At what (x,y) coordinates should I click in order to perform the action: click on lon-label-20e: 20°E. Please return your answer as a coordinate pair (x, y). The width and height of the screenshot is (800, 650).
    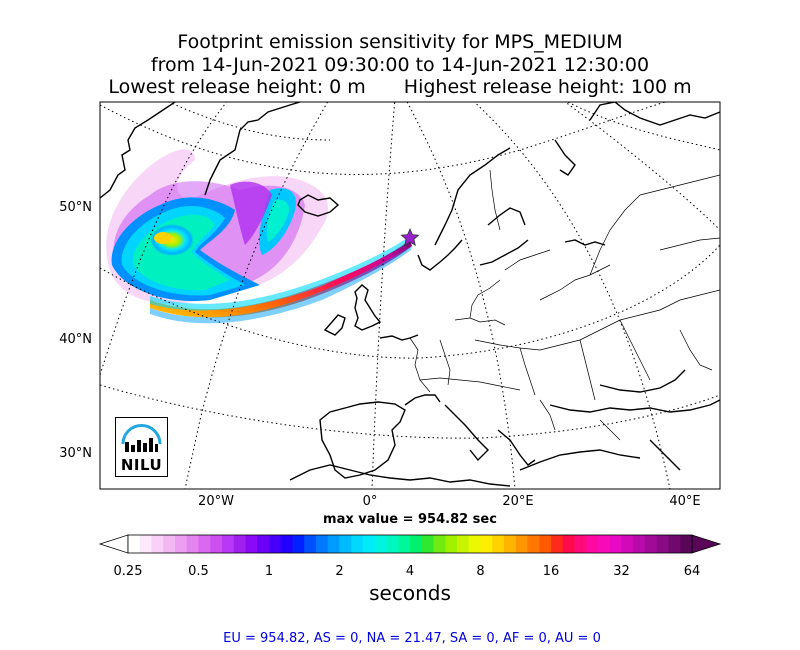
    Looking at the image, I should click on (518, 501).